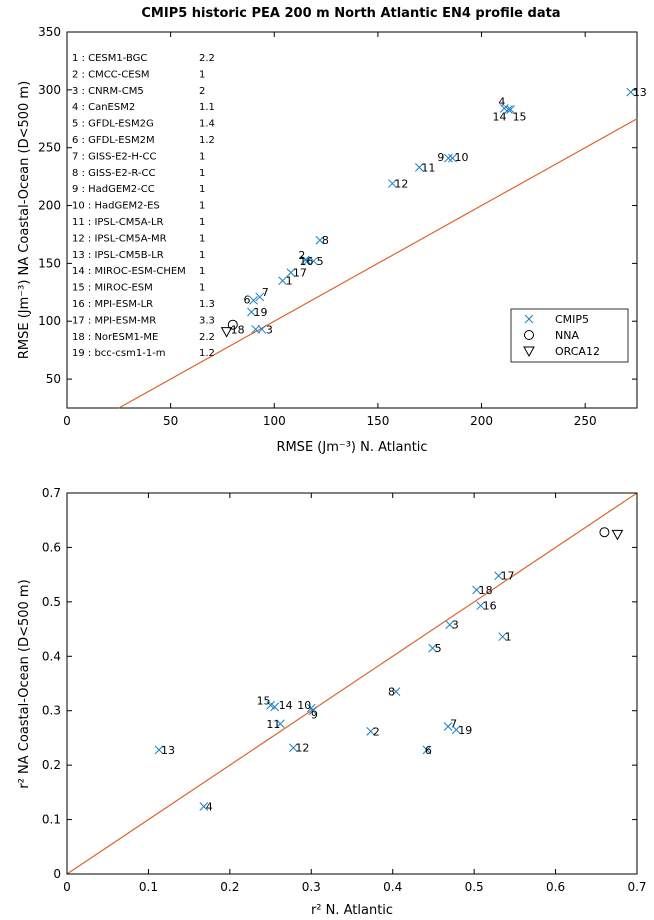 This screenshot has height=920, width=654. I want to click on bot-x-tick-label: 0.5, so click(474, 887).